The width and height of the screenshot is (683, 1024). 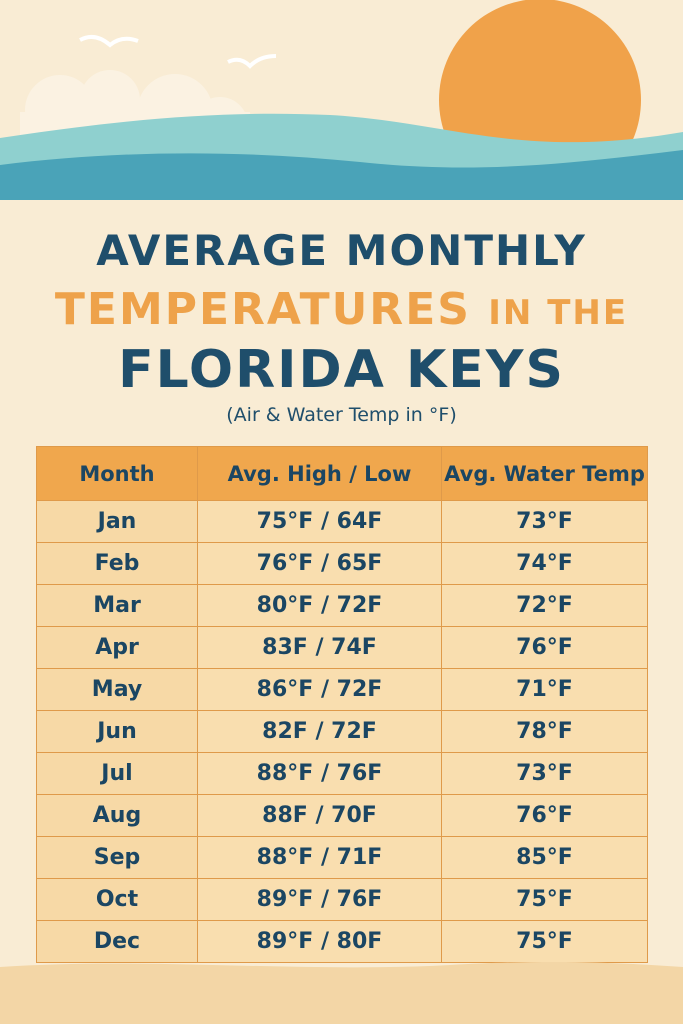 I want to click on table-row: Jul 88°F / 76F 73°F, so click(x=342, y=773).